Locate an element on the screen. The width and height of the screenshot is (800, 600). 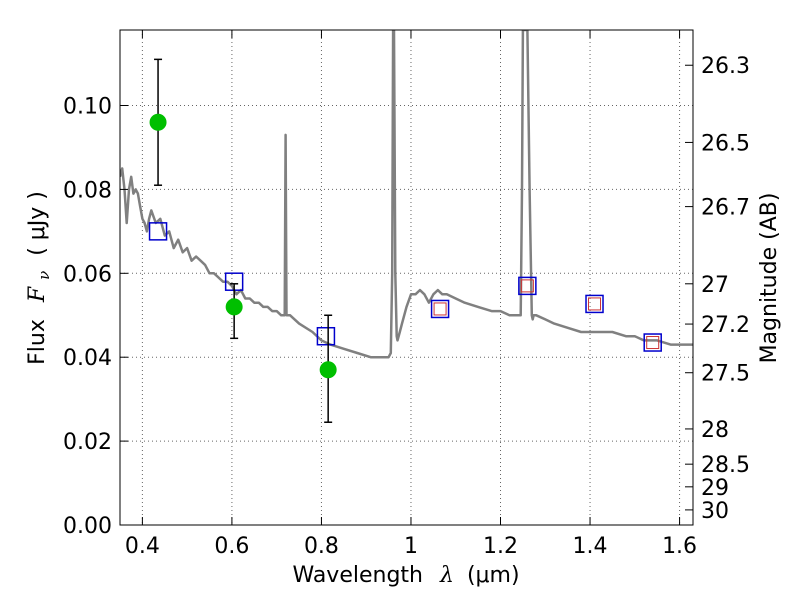
x-axis-title-text: Wavelength is located at coordinates (357, 575).